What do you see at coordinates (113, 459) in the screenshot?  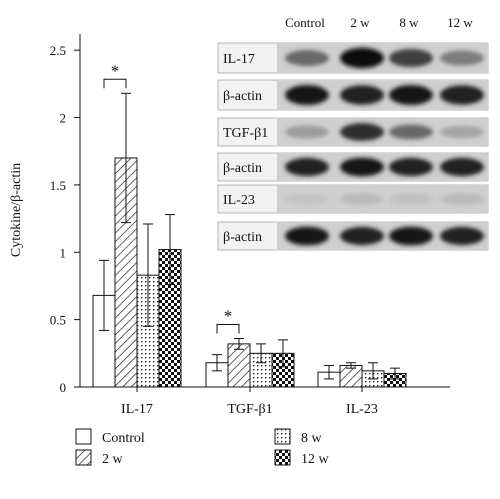 I see `legend-label: 2 w` at bounding box center [113, 459].